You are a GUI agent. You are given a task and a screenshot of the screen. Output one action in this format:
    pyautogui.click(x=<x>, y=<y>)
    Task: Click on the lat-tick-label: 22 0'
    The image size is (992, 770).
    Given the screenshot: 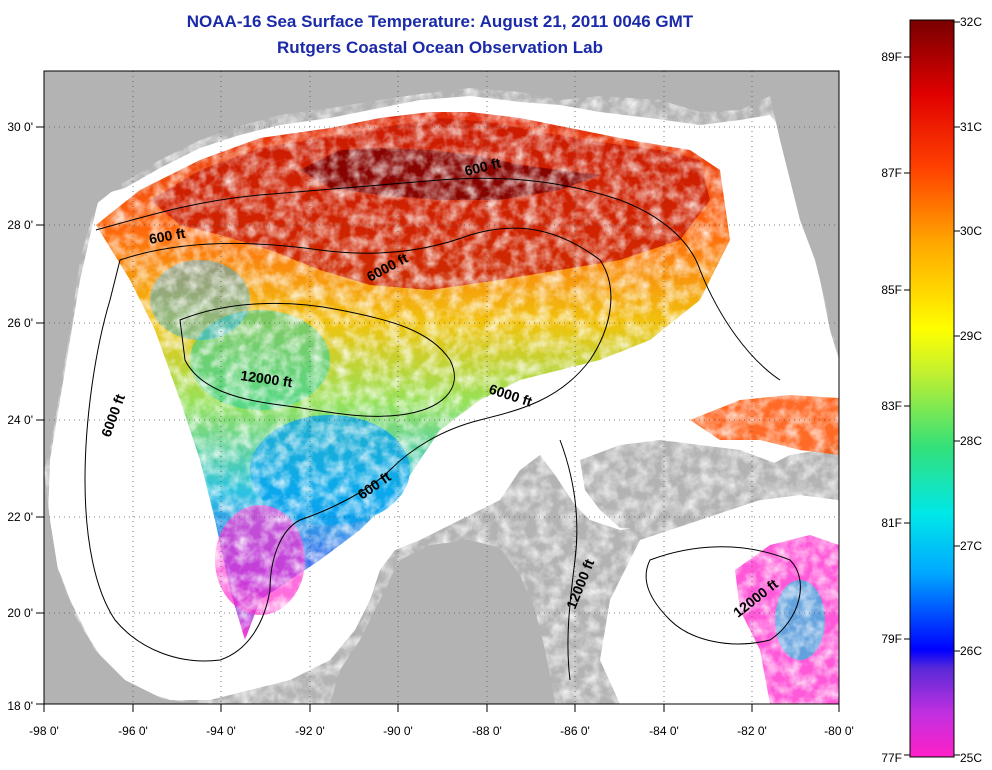 What is the action you would take?
    pyautogui.click(x=20, y=517)
    